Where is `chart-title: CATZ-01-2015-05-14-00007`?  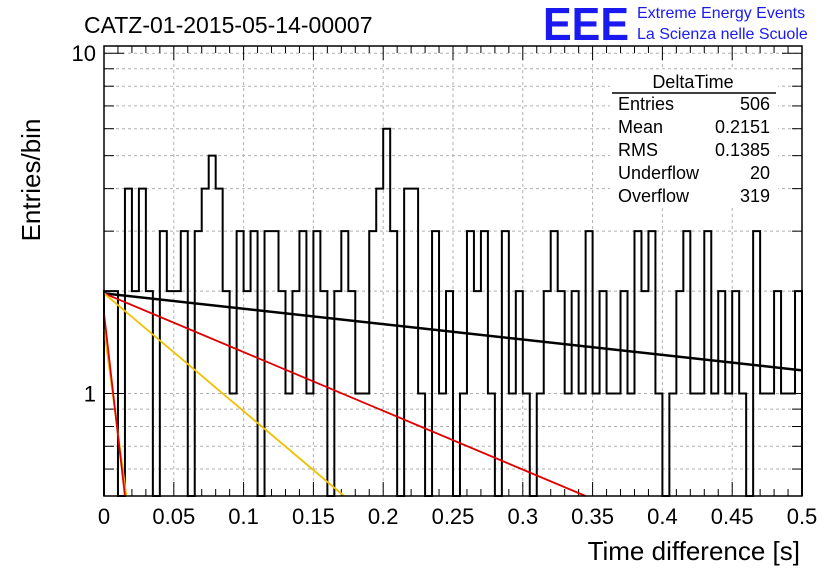
chart-title: CATZ-01-2015-05-14-00007 is located at coordinates (228, 25).